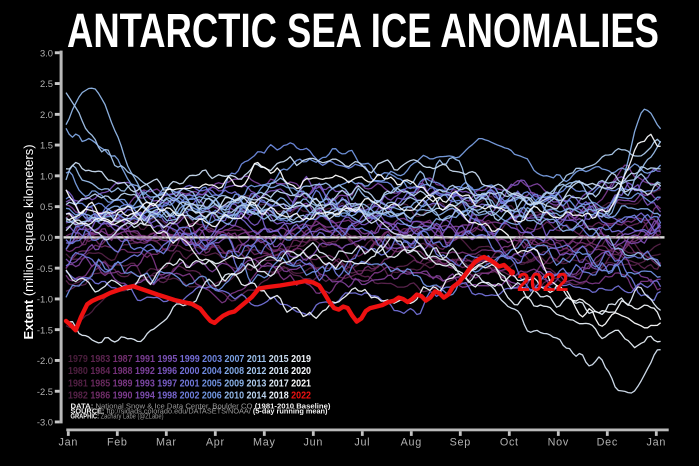 This screenshot has width=699, height=466. I want to click on svg-text: 1.0, so click(46, 176).